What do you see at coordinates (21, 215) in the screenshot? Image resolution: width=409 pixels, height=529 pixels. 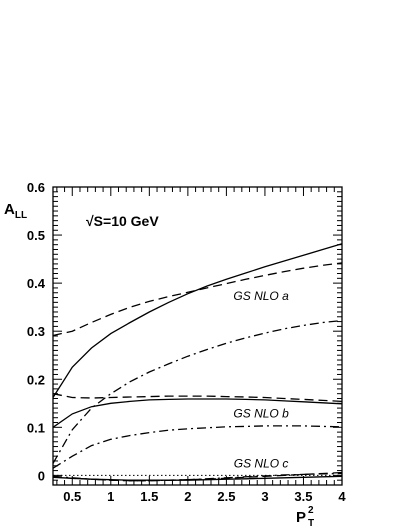 I see `y-axis-label-sub: LL` at bounding box center [21, 215].